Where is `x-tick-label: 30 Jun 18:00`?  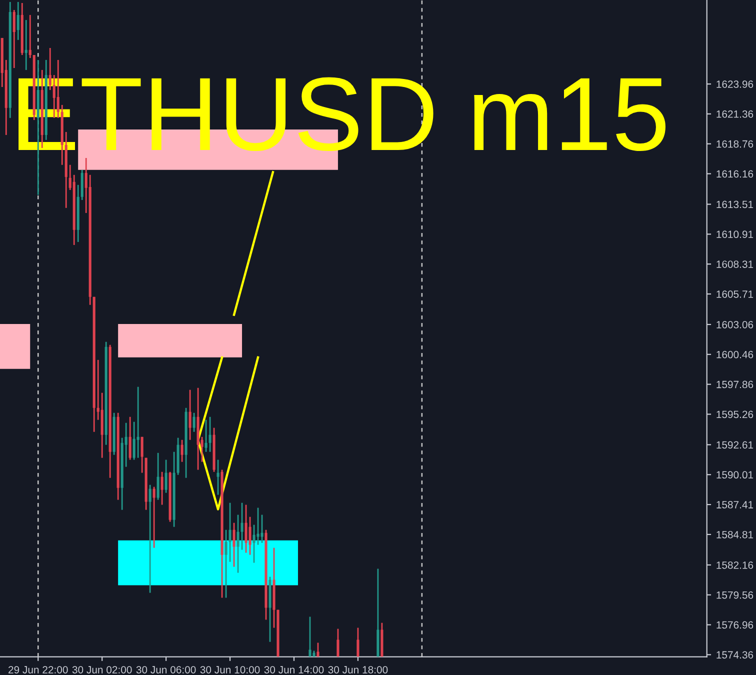
x-tick-label: 30 Jun 18:00 is located at coordinates (358, 670).